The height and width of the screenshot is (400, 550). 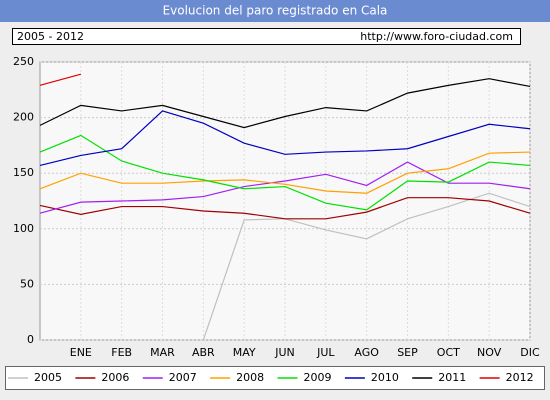 I want to click on x-tick-label: JUL, so click(x=325, y=352).